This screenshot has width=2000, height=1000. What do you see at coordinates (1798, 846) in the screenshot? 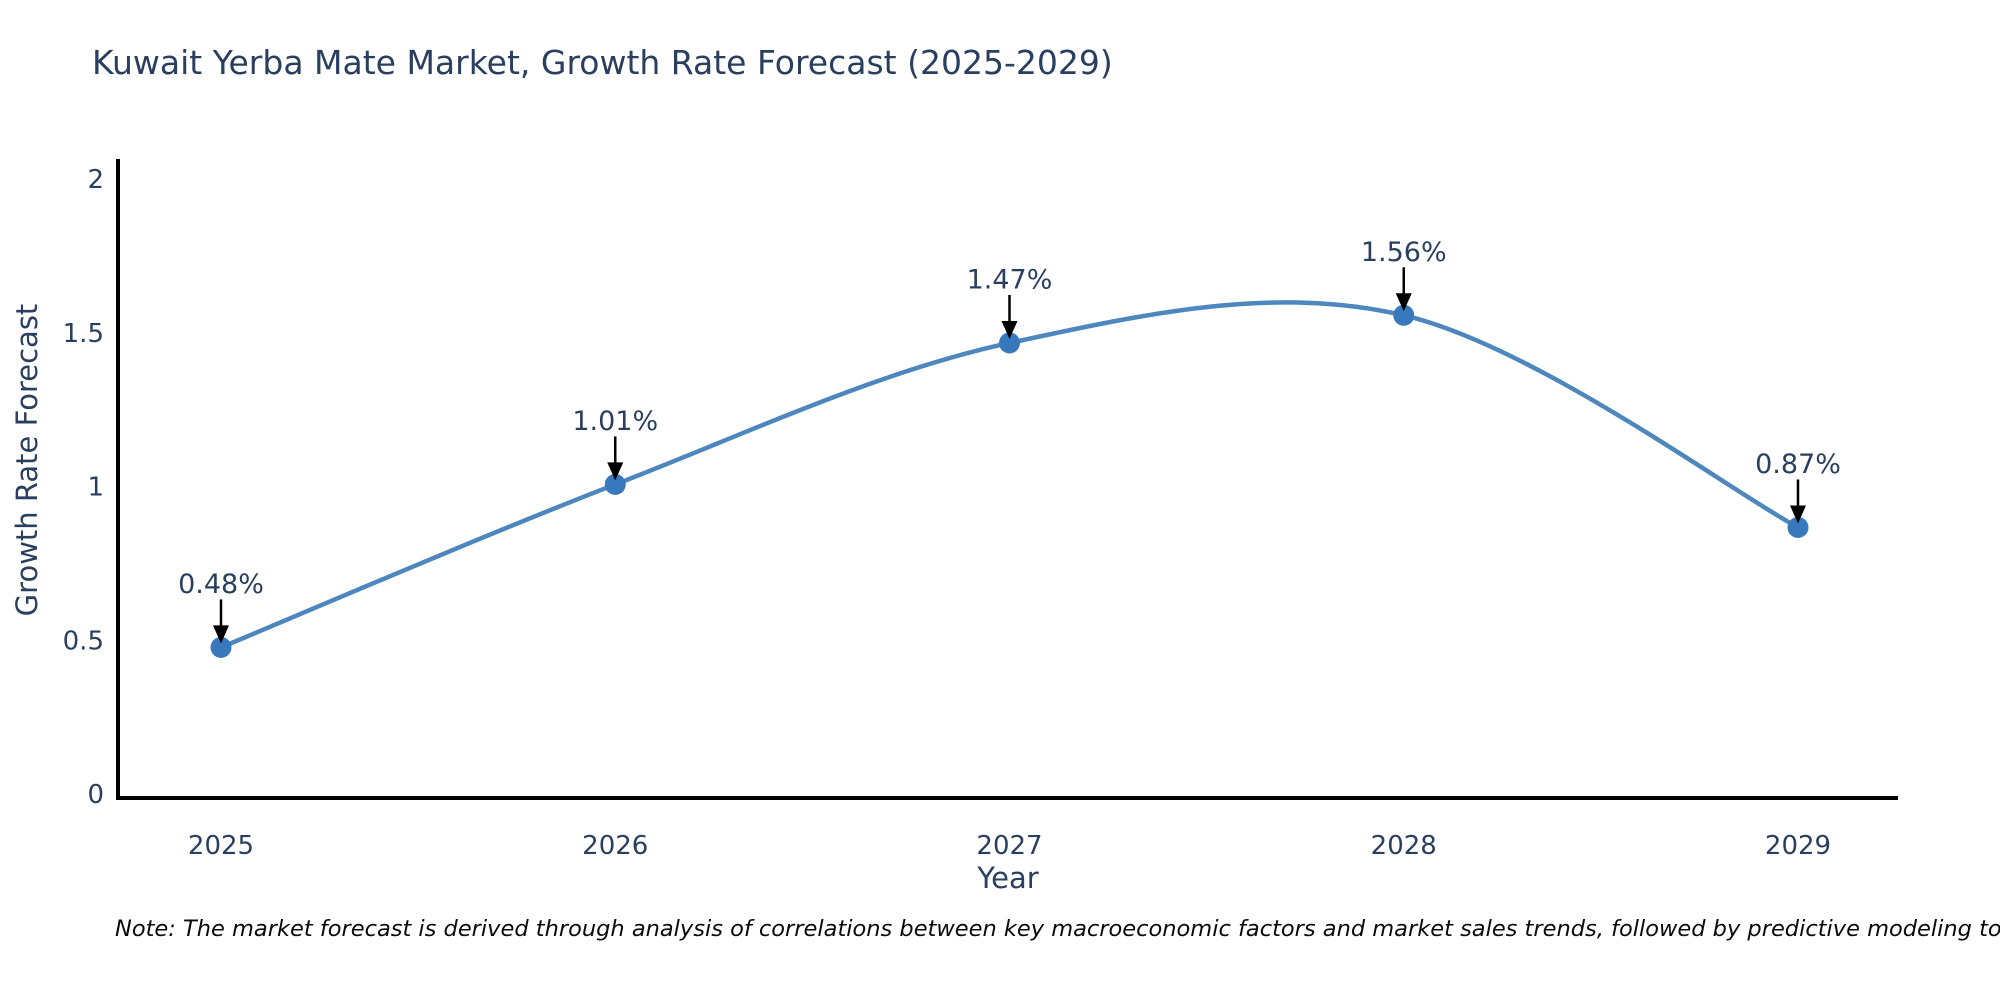
I see `x-tick-label: 2029` at bounding box center [1798, 846].